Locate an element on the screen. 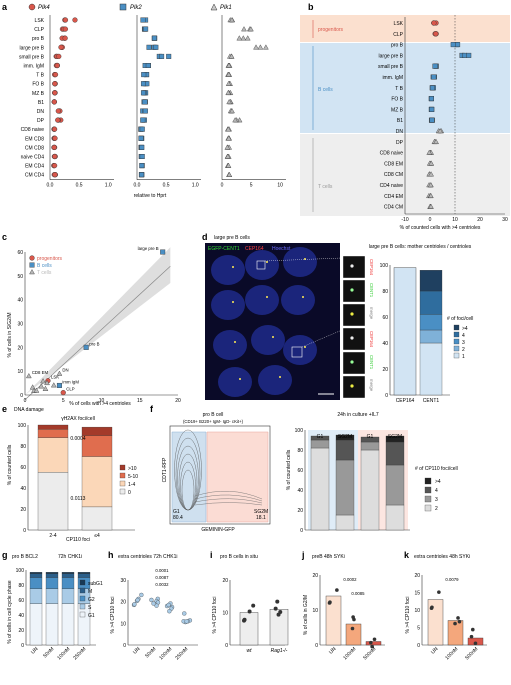  panel-e-cat-1: ≤4 is located at coordinates (97, 536).